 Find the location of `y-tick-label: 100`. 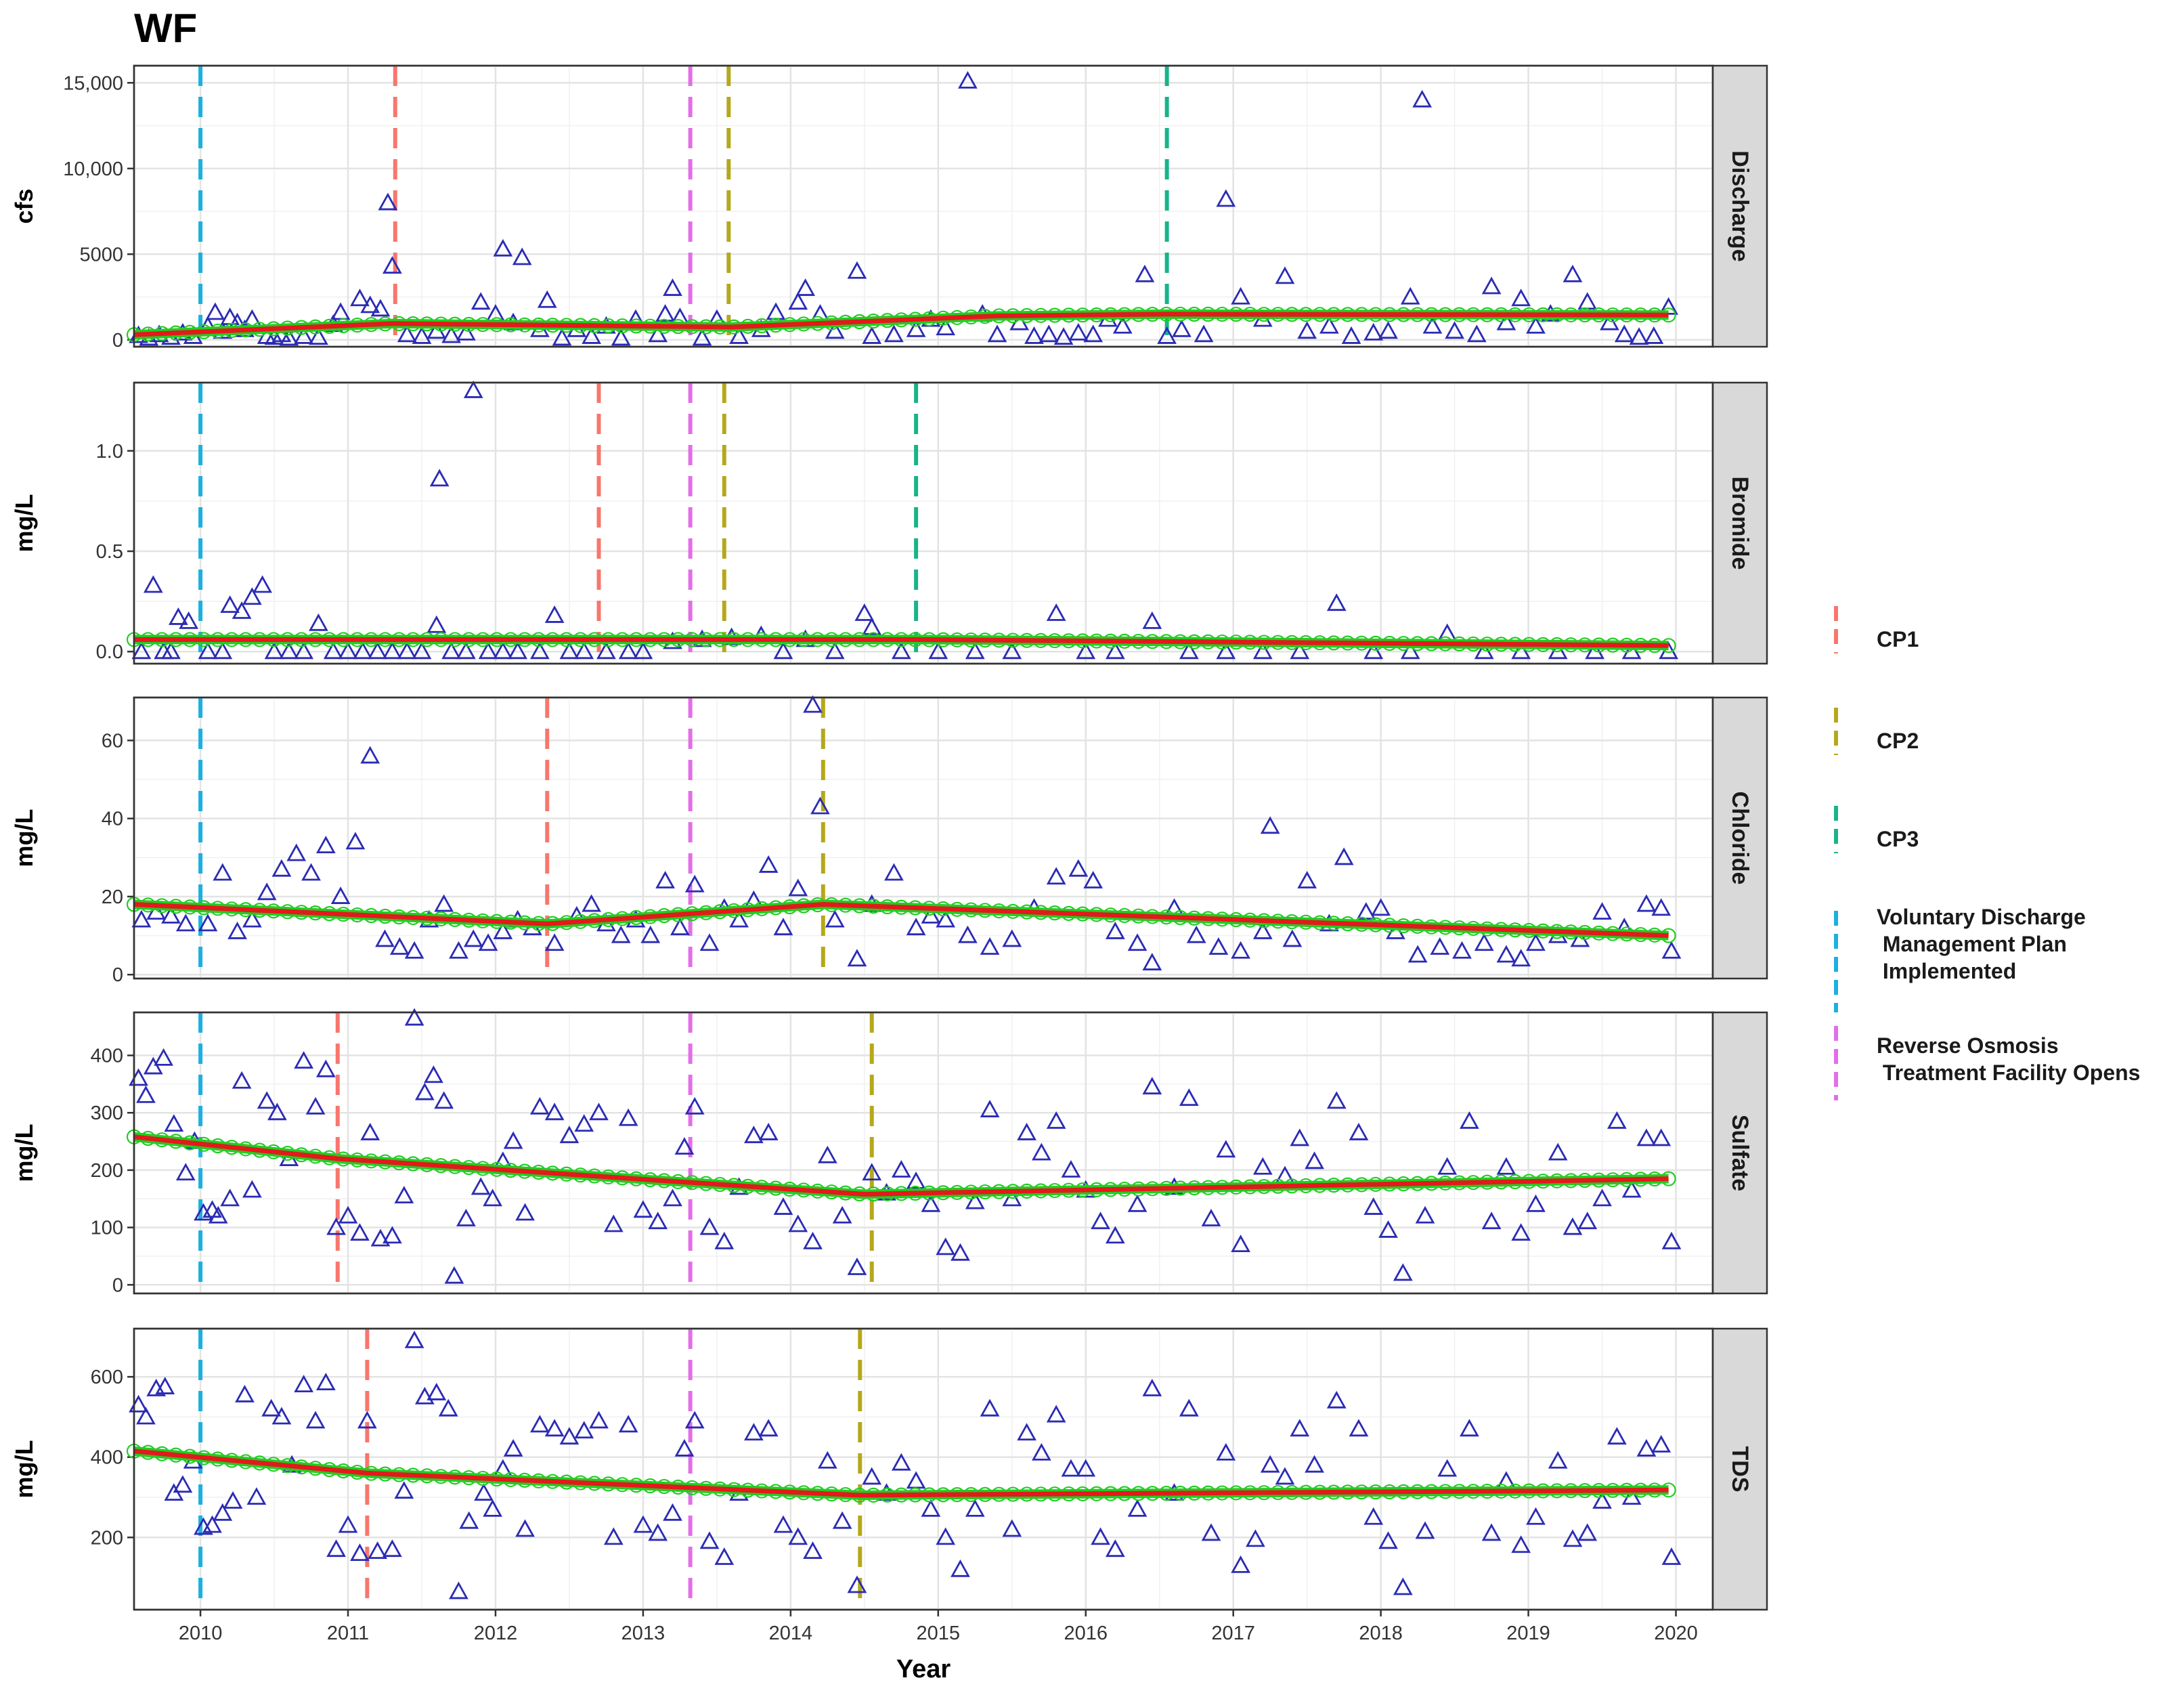

y-tick-label: 100 is located at coordinates (107, 1228).